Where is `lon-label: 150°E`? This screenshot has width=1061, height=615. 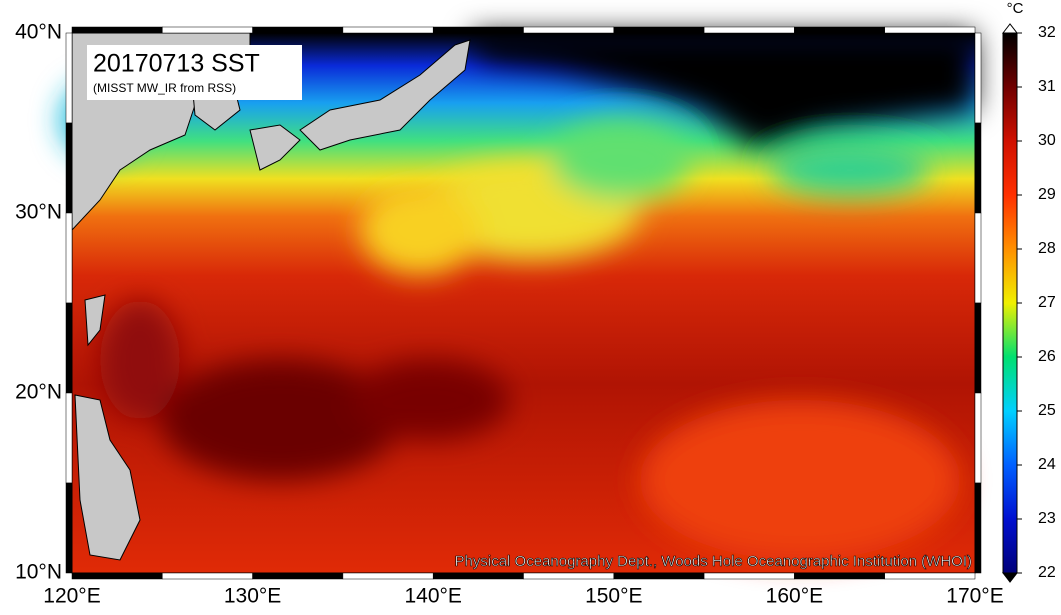
lon-label: 150°E is located at coordinates (613, 596).